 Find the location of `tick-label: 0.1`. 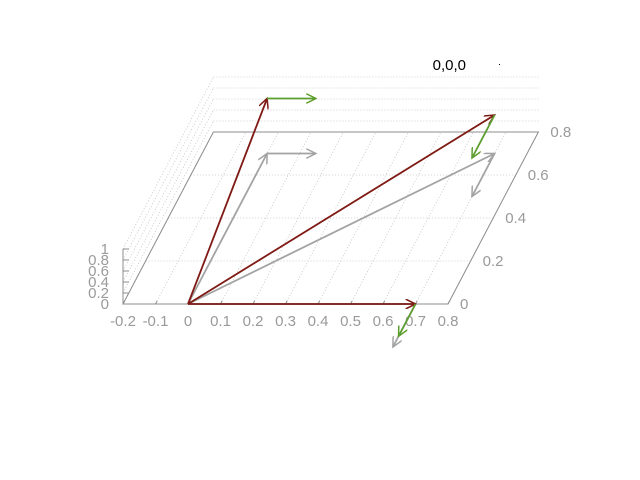

tick-label: 0.1 is located at coordinates (220, 321).